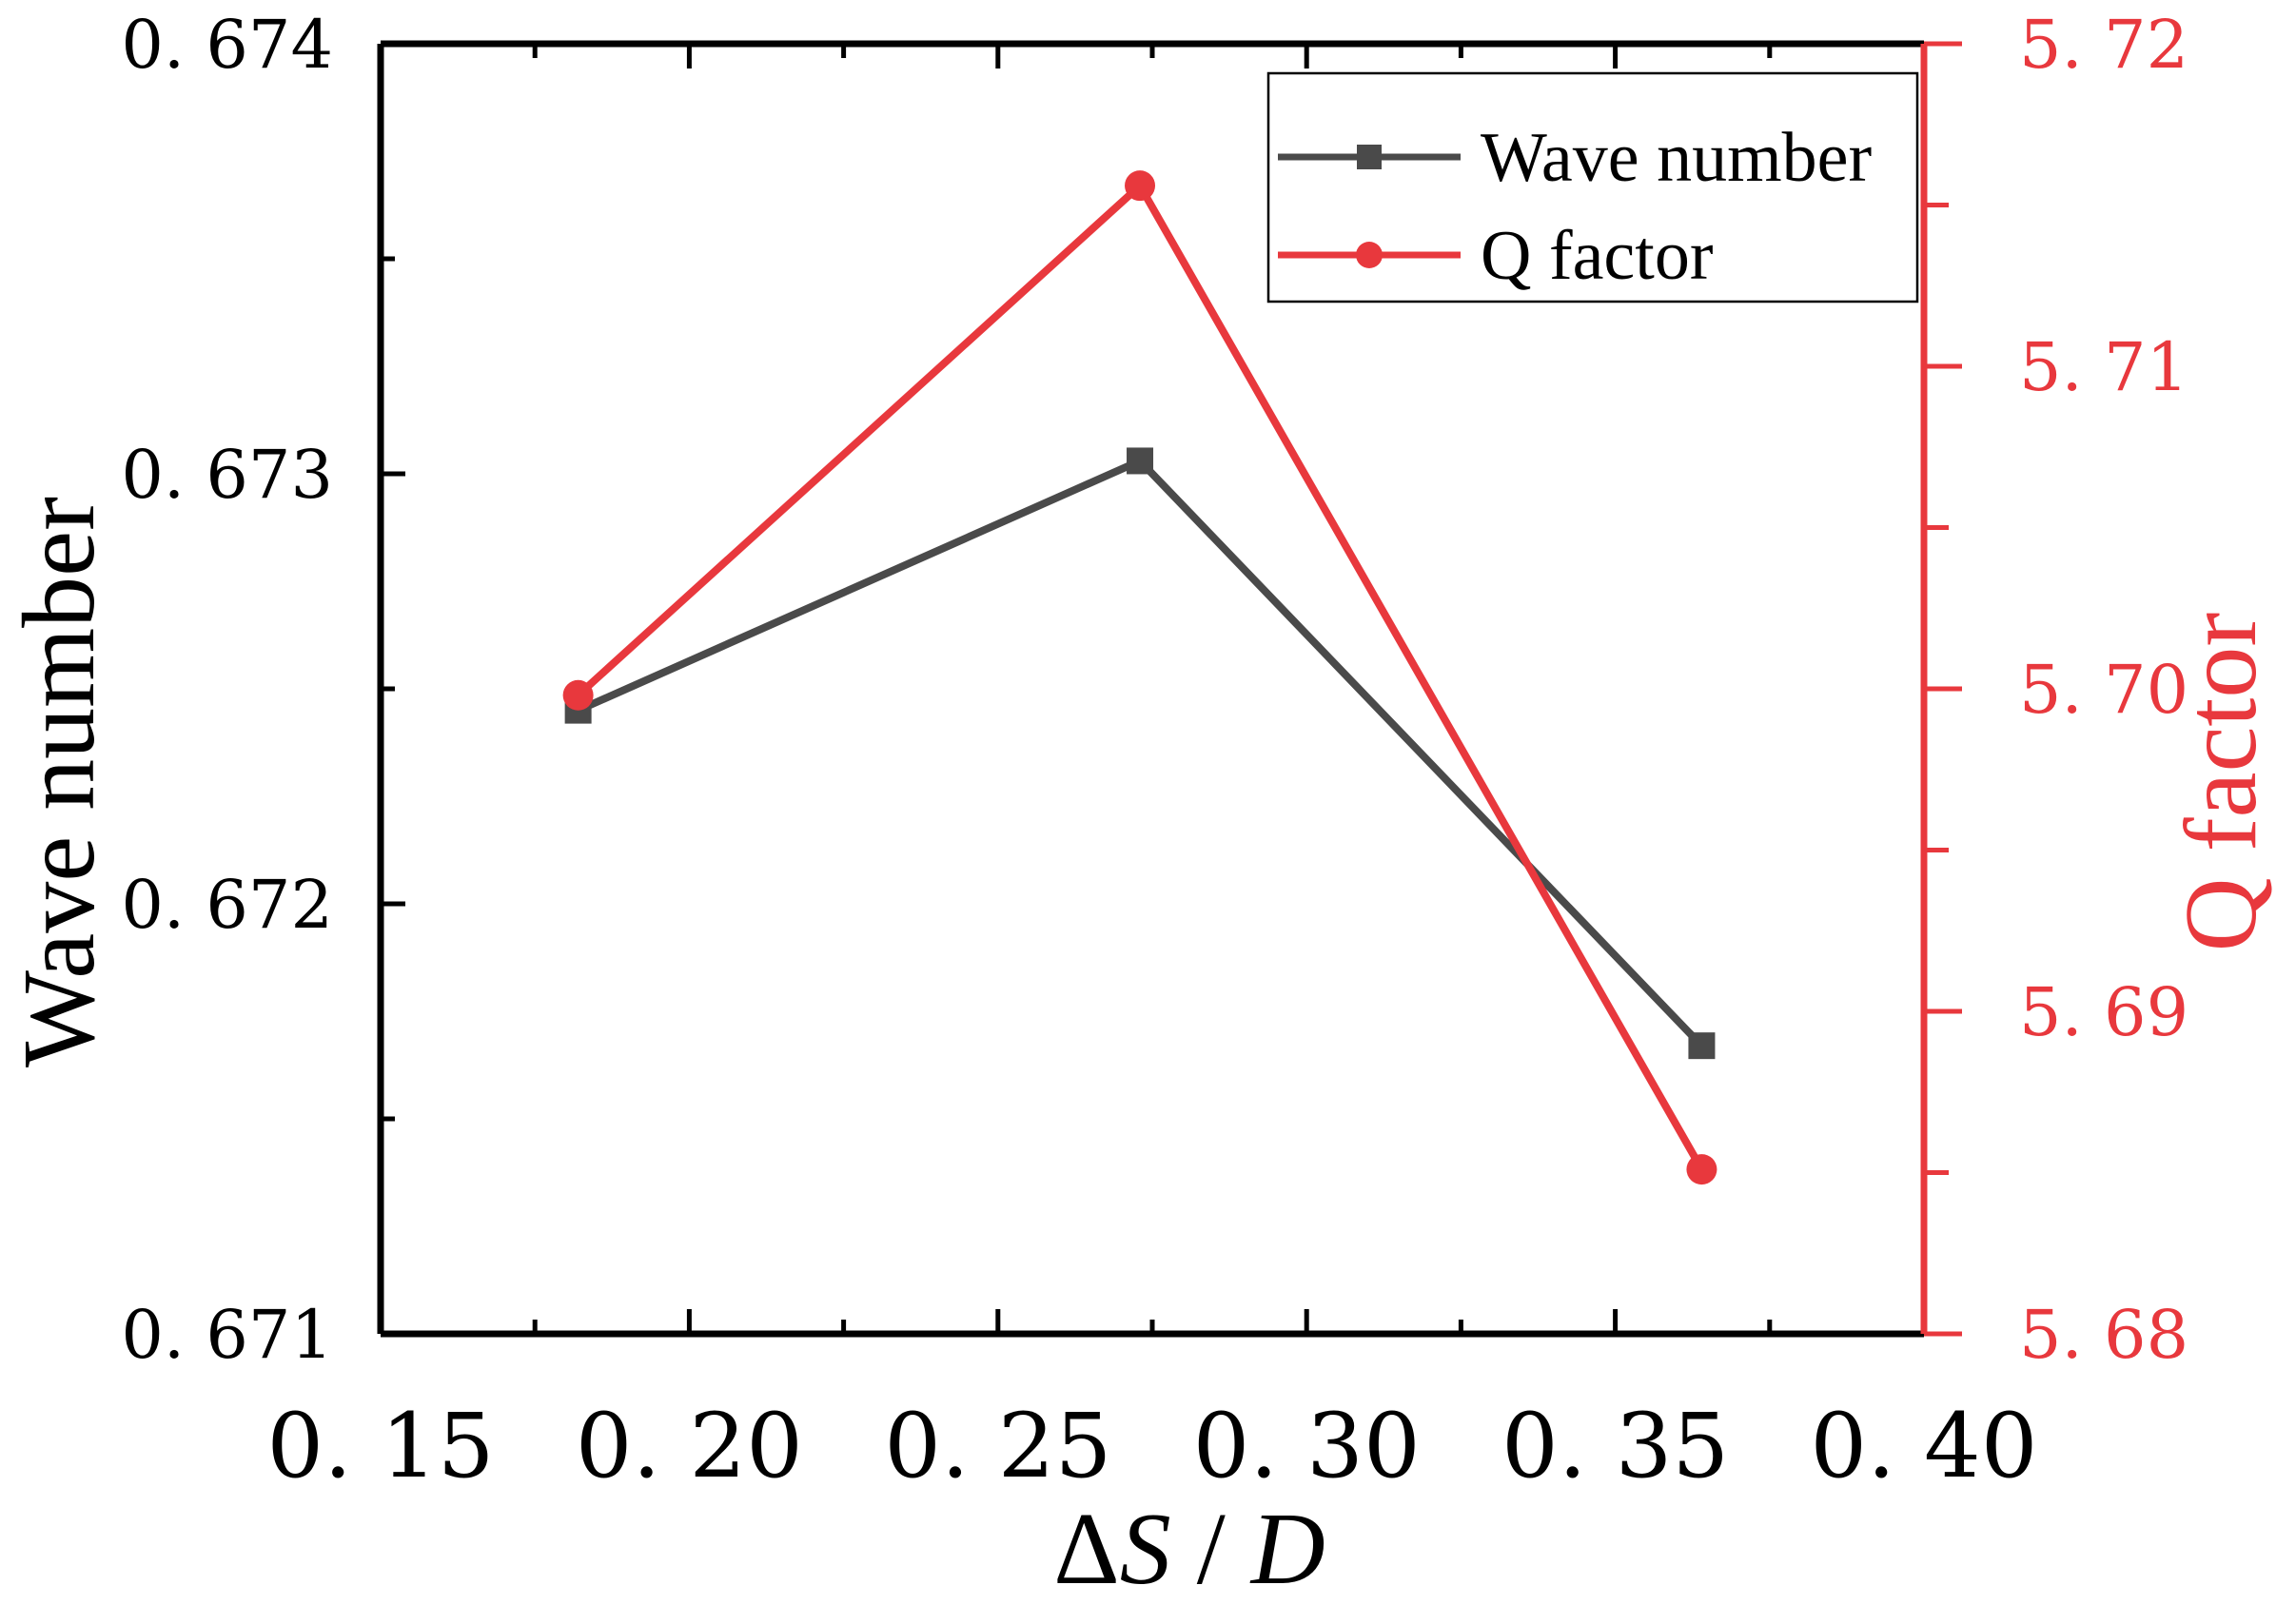  I want to click on y-left-tick-label: 0. 672, so click(227, 905).